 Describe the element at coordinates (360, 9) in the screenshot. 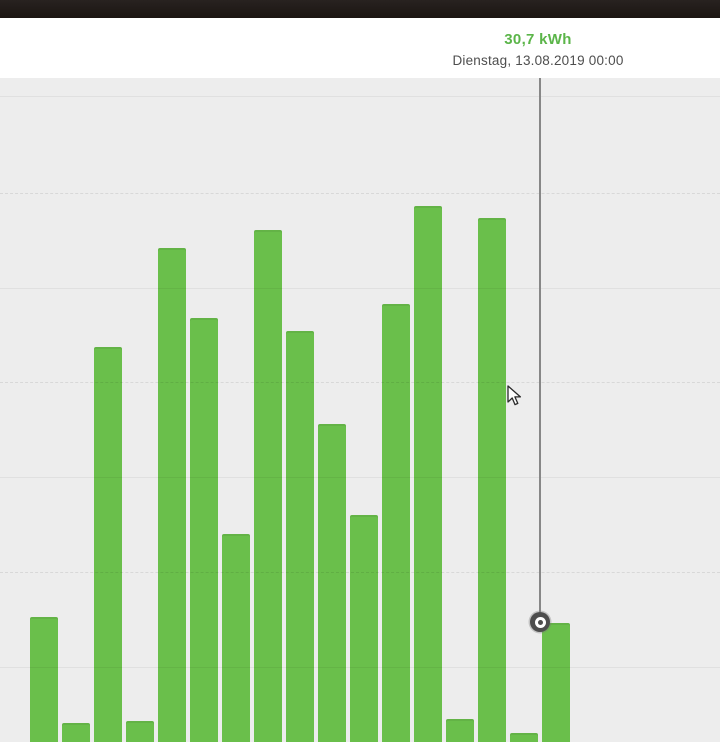

I see `top-app-bar` at that location.